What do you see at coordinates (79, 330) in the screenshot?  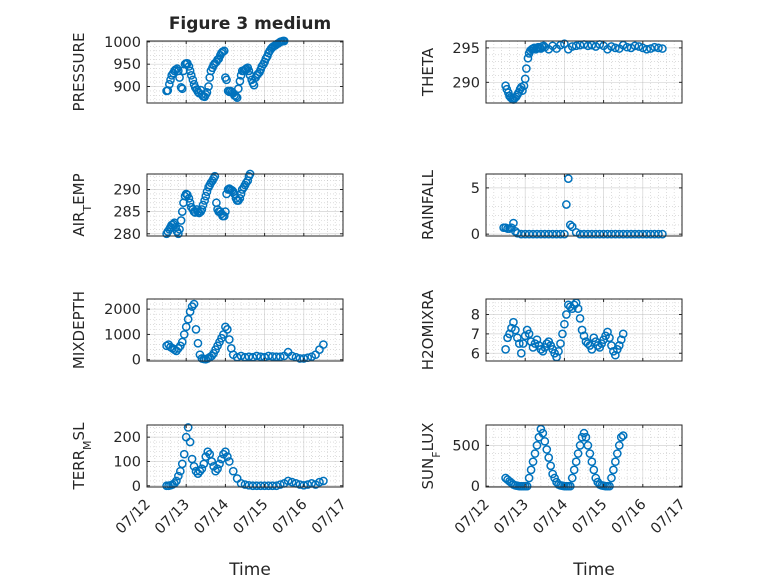 I see `y-axis-label: MIXDEPTH` at bounding box center [79, 330].